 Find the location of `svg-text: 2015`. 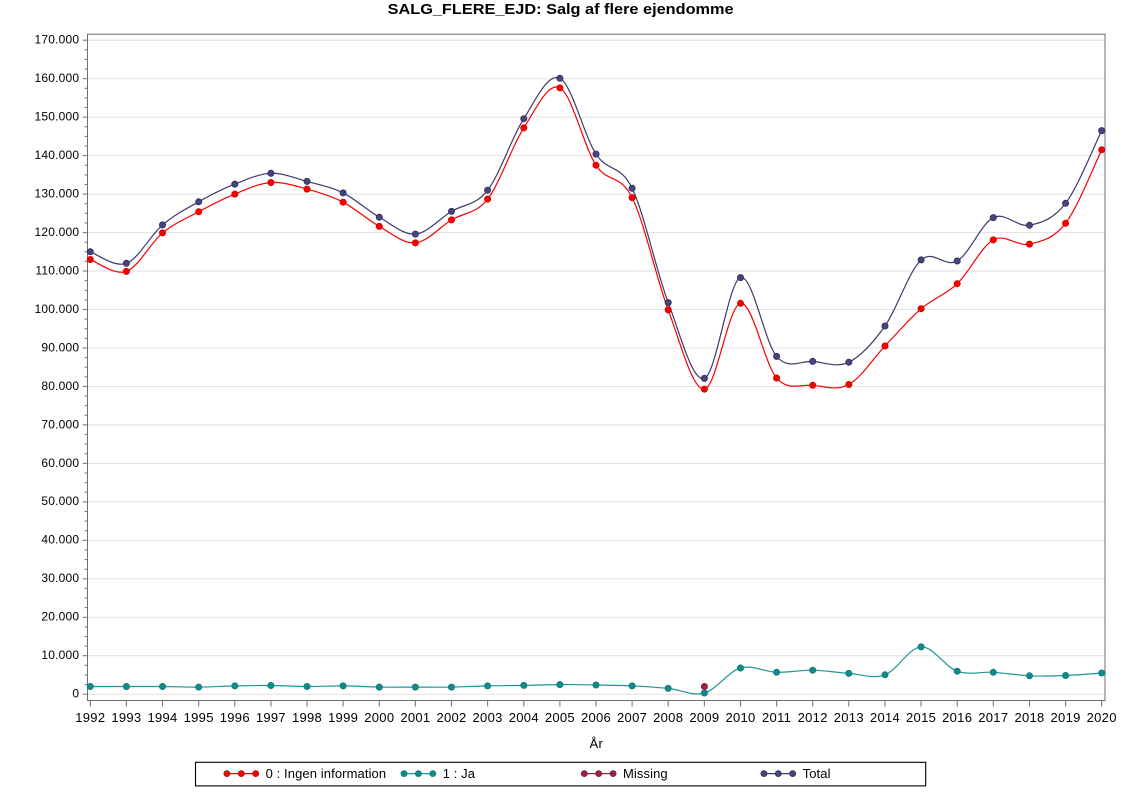

svg-text: 2015 is located at coordinates (921, 717).